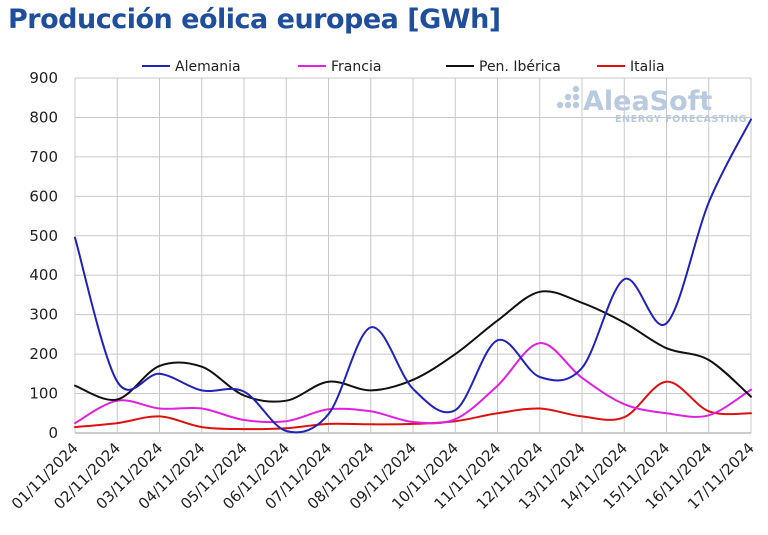  Describe the element at coordinates (43, 117) in the screenshot. I see `y-tick-label: 800` at that location.